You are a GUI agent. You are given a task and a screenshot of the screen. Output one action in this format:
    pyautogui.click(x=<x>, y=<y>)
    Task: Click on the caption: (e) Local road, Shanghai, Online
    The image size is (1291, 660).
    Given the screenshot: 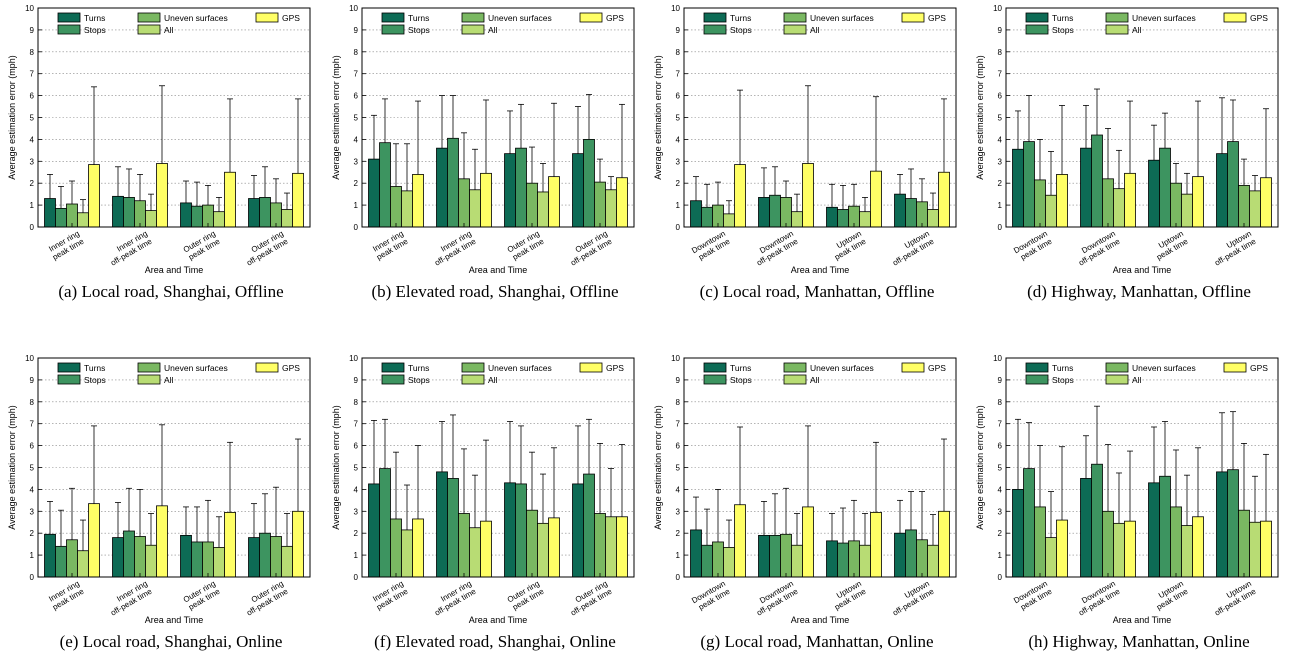 What is the action you would take?
    pyautogui.click(x=171, y=641)
    